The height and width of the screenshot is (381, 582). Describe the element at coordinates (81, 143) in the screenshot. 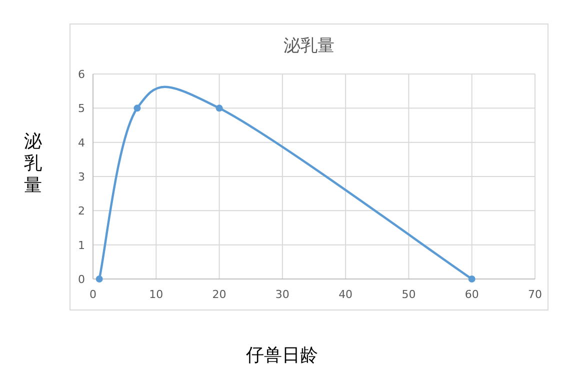

I see `y-tick-label: 4` at that location.